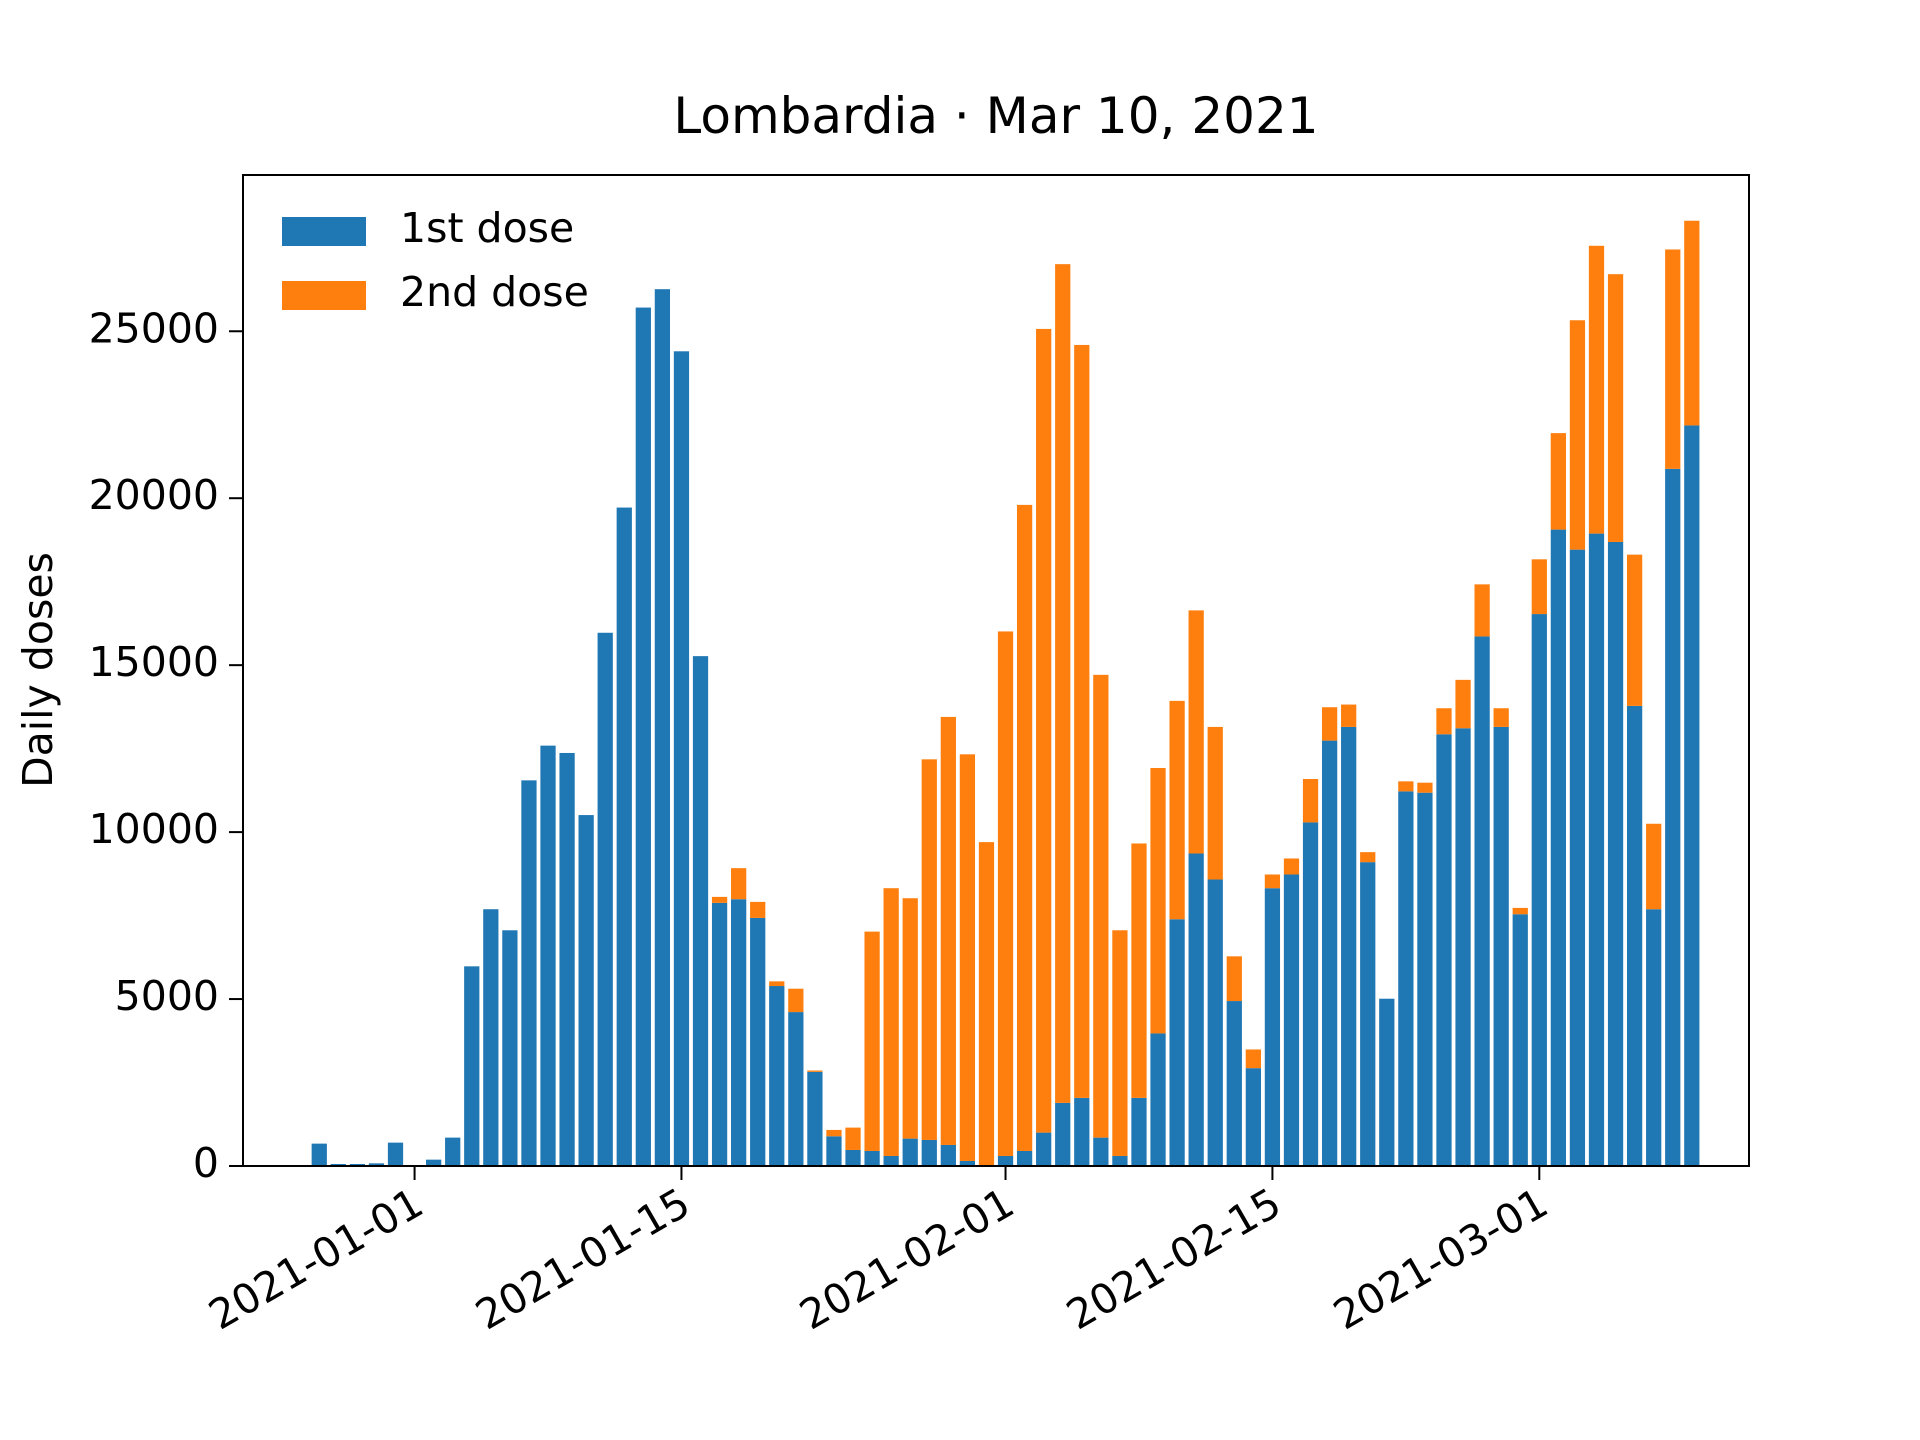  I want to click on y-axis-label: Daily doses, so click(38, 670).